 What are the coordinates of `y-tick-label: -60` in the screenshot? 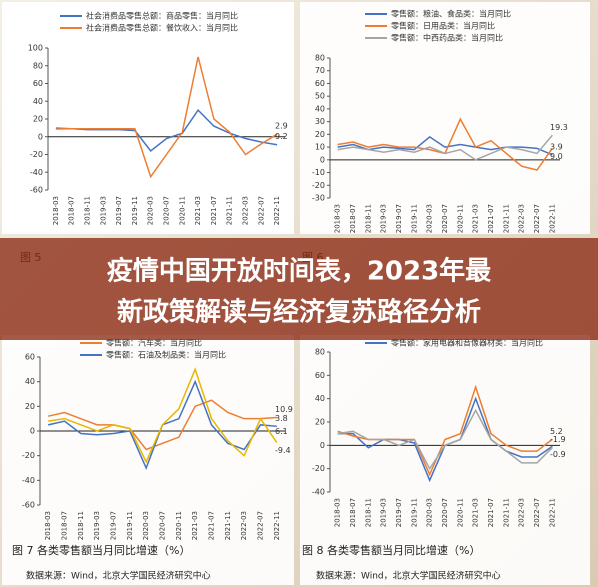 It's located at (28, 505).